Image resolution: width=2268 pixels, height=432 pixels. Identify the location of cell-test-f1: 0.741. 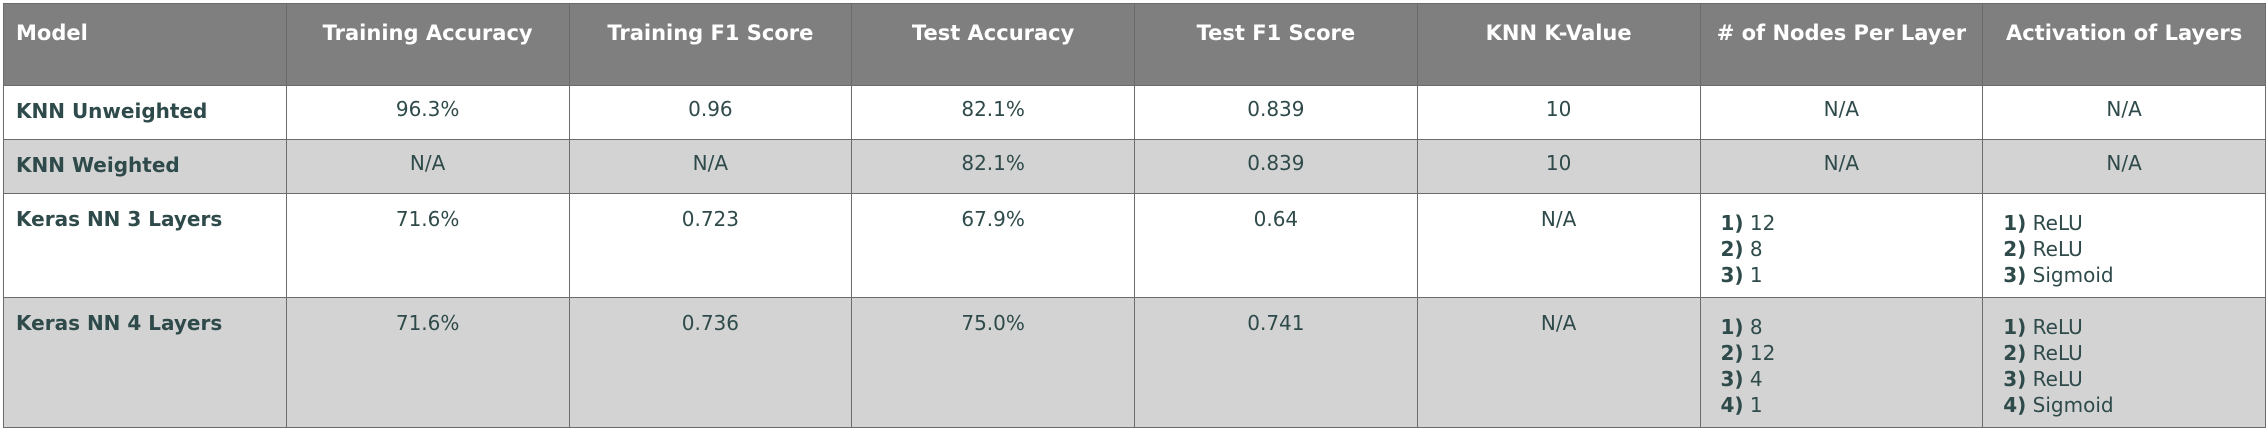
(1276, 362).